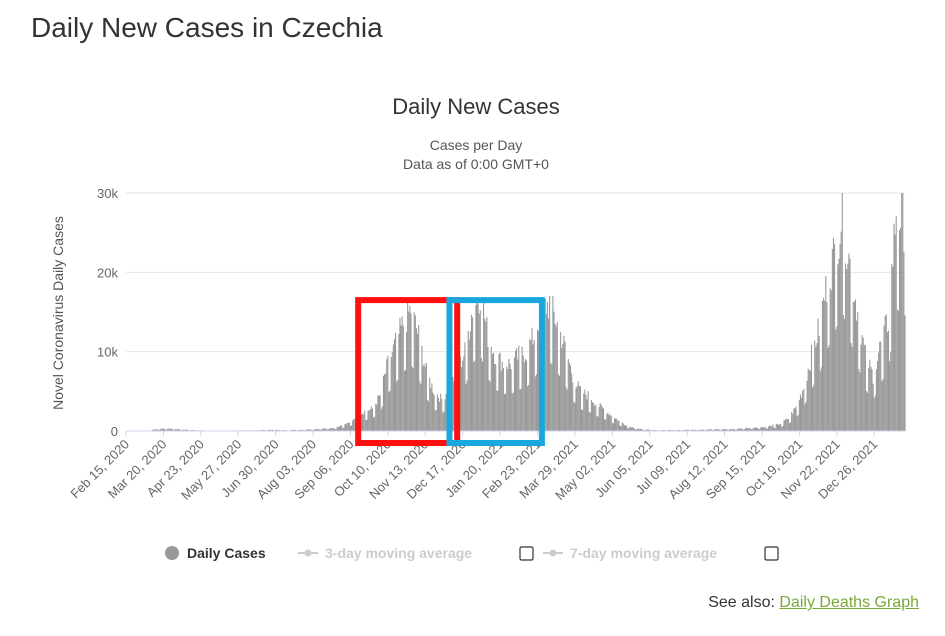  What do you see at coordinates (771, 553) in the screenshot?
I see `legend-7day-checkbox` at bounding box center [771, 553].